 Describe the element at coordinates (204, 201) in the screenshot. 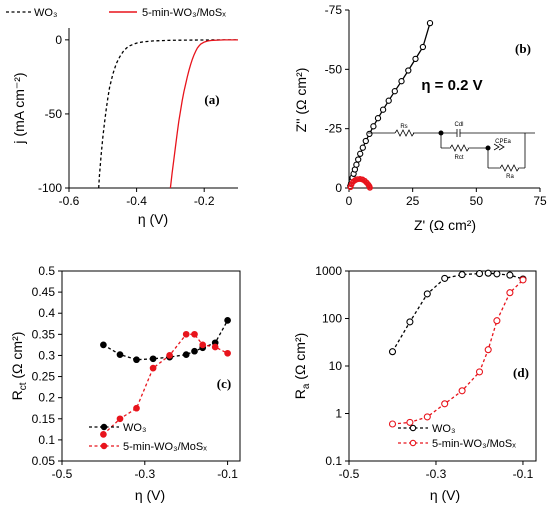

I see `x-tick-label: -0.2` at that location.